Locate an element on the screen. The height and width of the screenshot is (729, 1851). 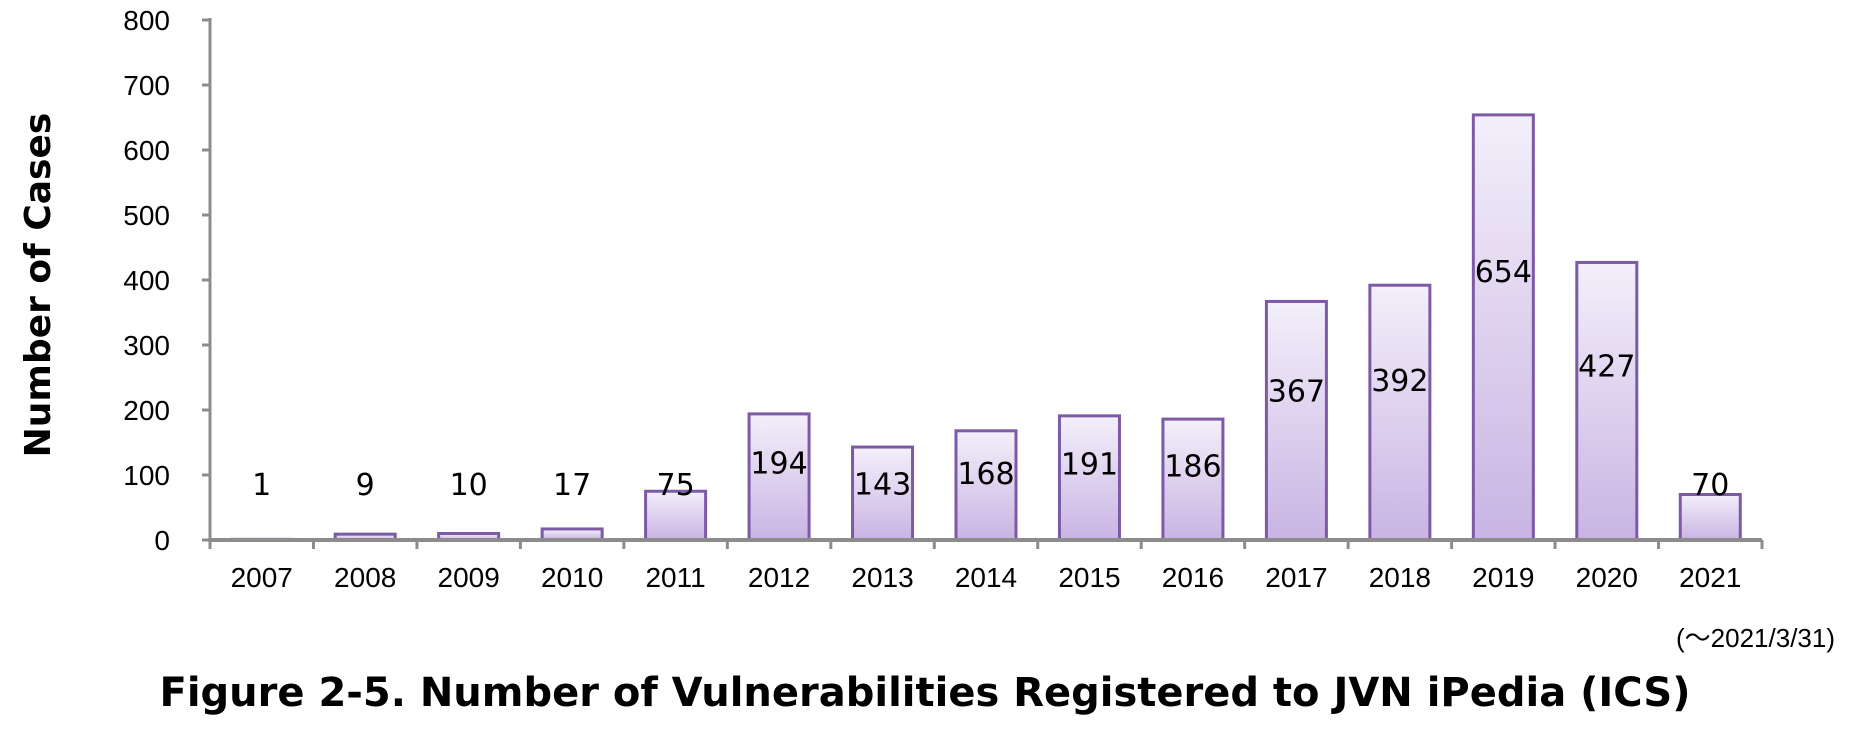
bar-2018 is located at coordinates (1400, 412).